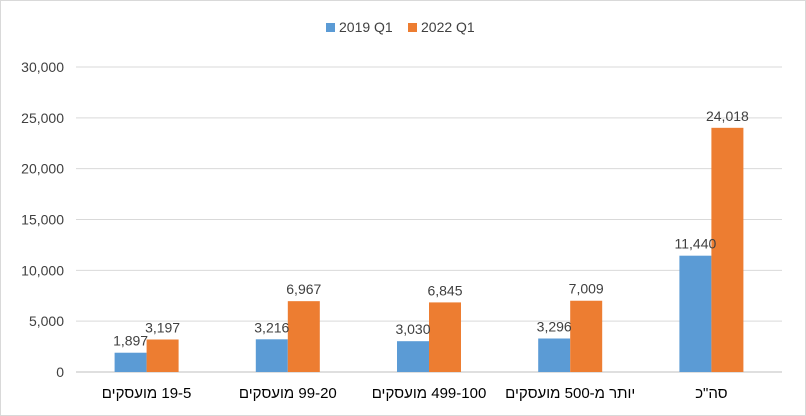 This screenshot has height=416, width=806. Describe the element at coordinates (570, 393) in the screenshot. I see `x-category-label: יותר מ-500 מועסקים` at that location.